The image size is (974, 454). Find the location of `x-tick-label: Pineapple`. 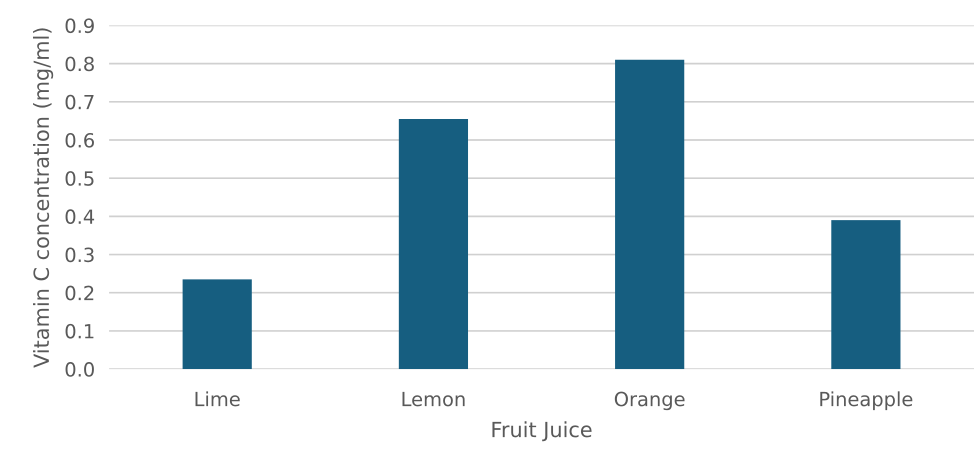

x-tick-label: Pineapple is located at coordinates (866, 400).